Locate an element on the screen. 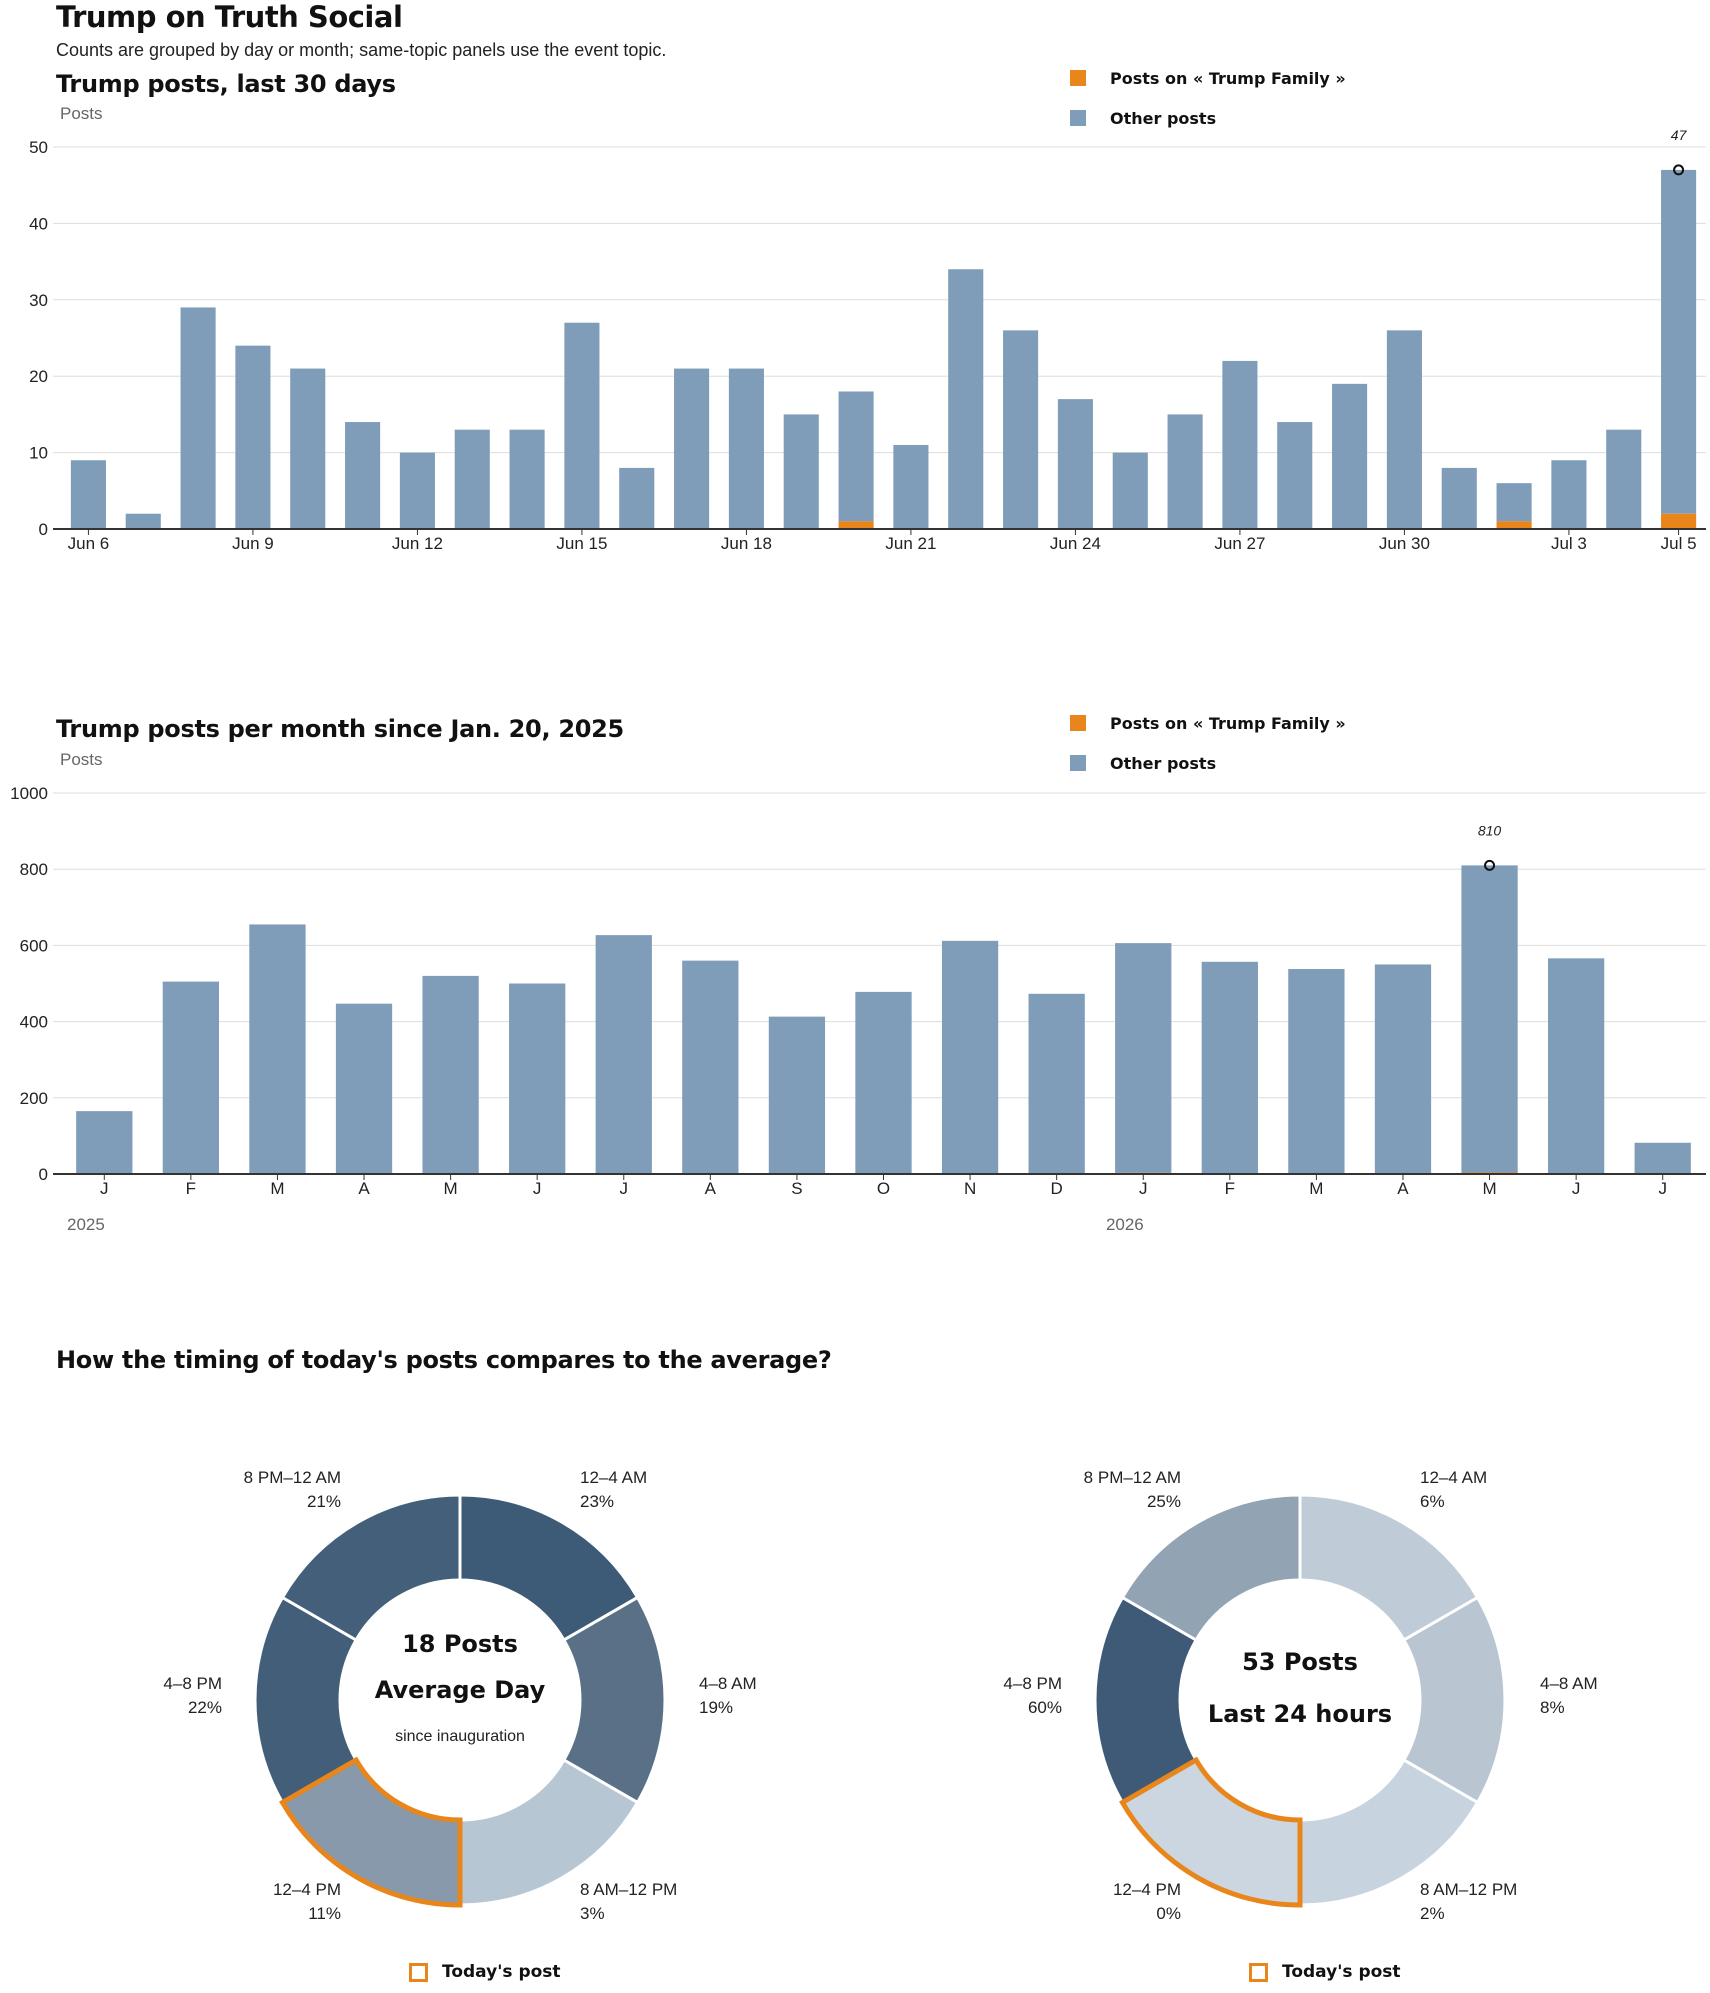 This screenshot has width=1710, height=1993. legend-swatch-other is located at coordinates (1078, 763).